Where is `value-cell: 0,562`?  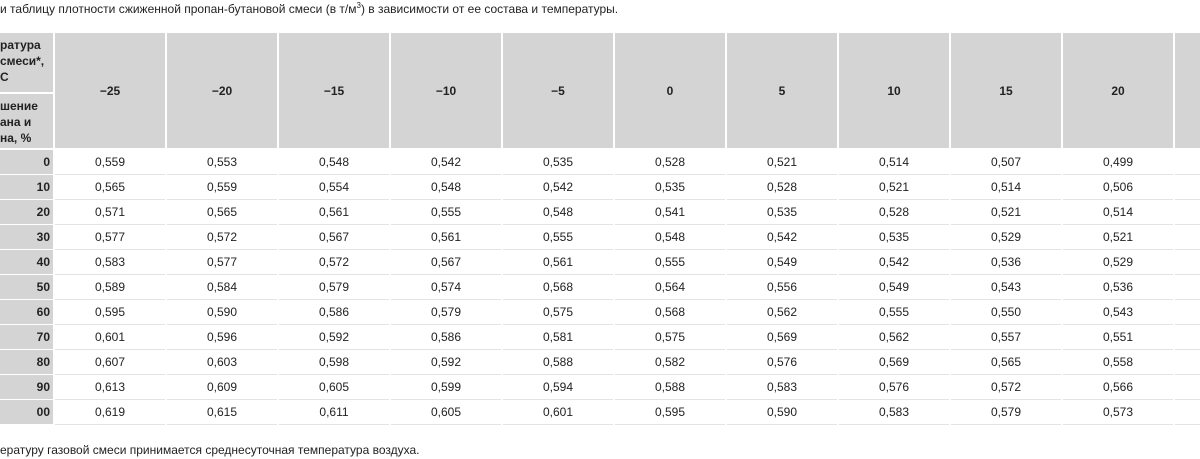 value-cell: 0,562 is located at coordinates (782, 312).